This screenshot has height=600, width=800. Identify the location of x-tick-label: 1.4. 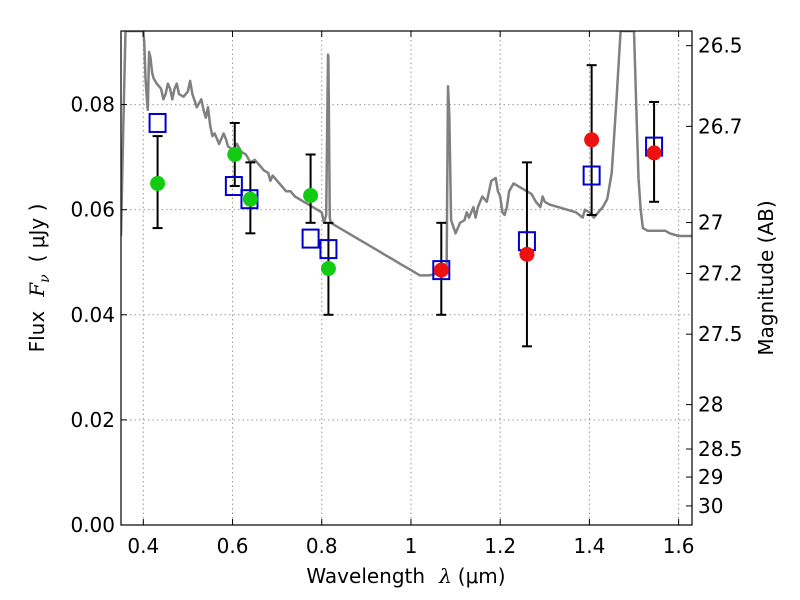
(589, 546).